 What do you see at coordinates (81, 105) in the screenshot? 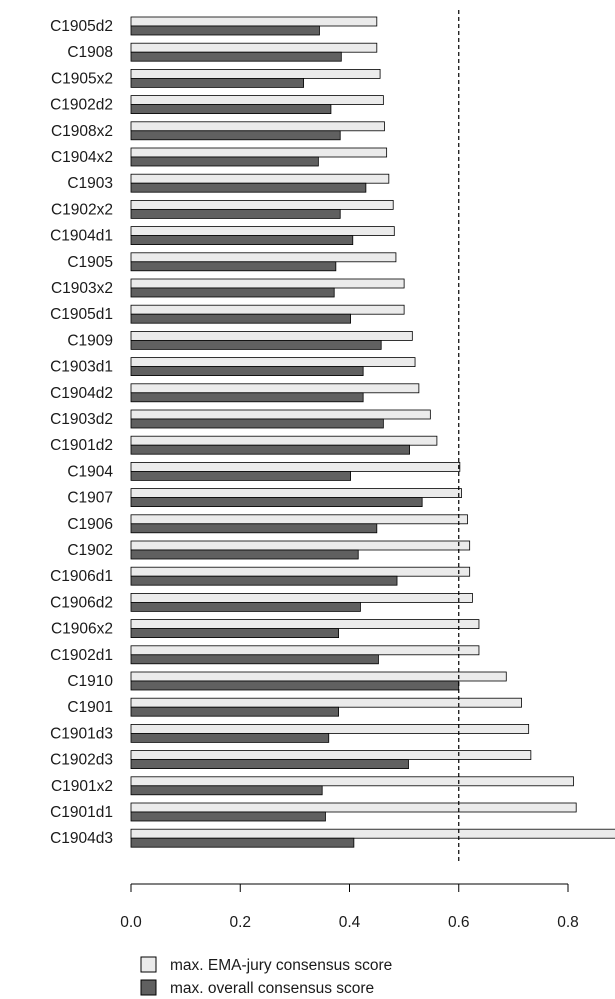
I see `category-label: C1902d2` at bounding box center [81, 105].